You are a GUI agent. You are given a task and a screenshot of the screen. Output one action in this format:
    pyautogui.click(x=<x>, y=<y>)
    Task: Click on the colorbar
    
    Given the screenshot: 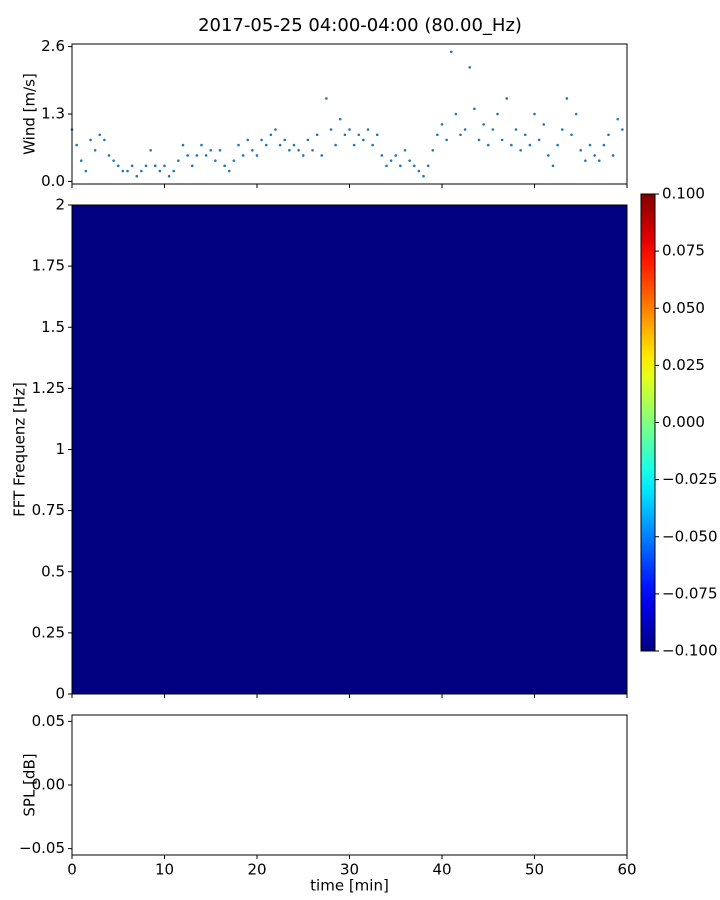 What is the action you would take?
    pyautogui.click(x=648, y=422)
    